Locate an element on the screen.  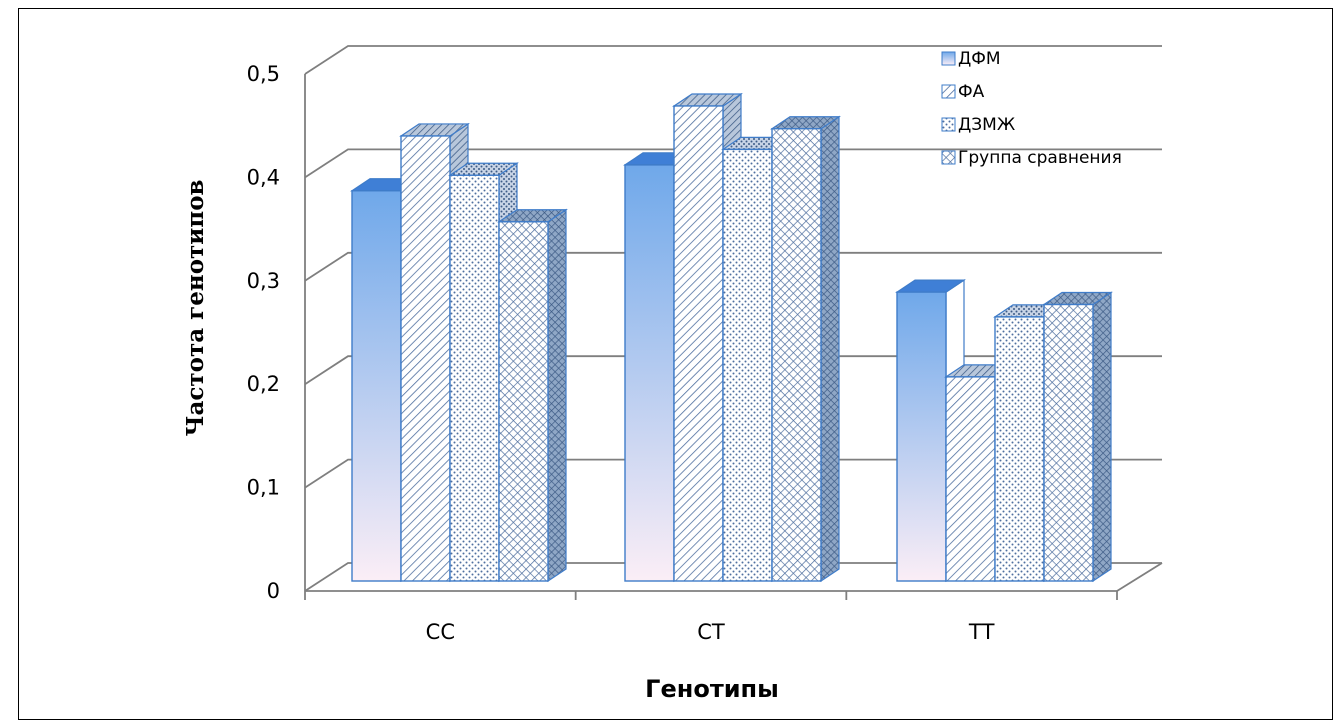
legend-label: Группа сравнения is located at coordinates (1040, 158).